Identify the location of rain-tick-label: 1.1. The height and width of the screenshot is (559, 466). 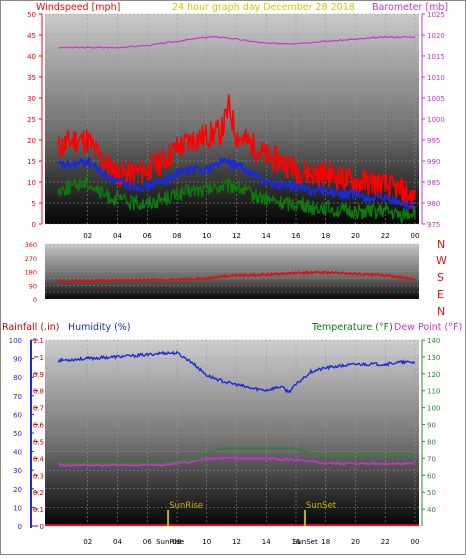
(38, 341).